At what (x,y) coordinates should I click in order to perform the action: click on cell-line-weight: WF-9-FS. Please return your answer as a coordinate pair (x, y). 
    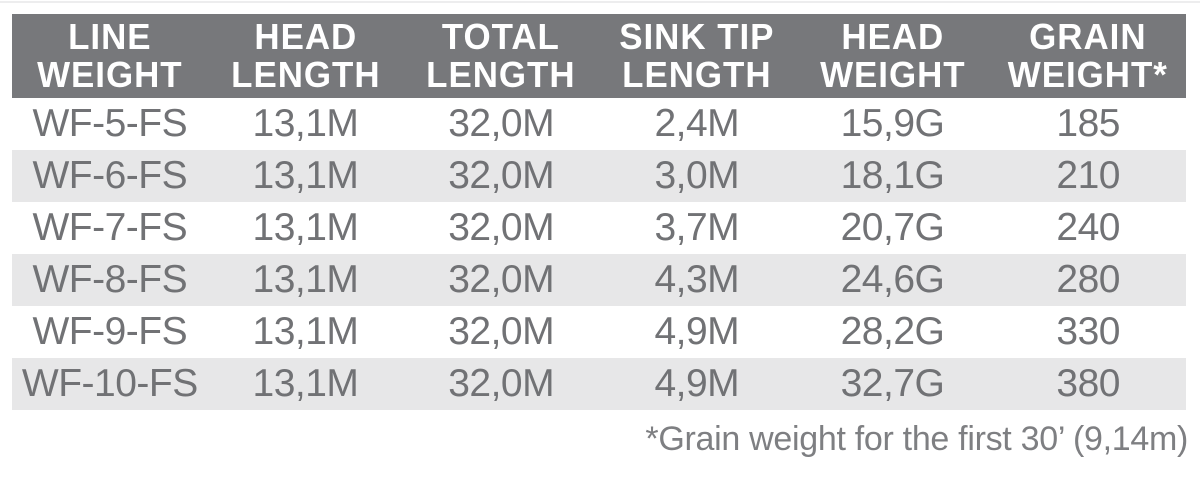
    Looking at the image, I should click on (110, 331).